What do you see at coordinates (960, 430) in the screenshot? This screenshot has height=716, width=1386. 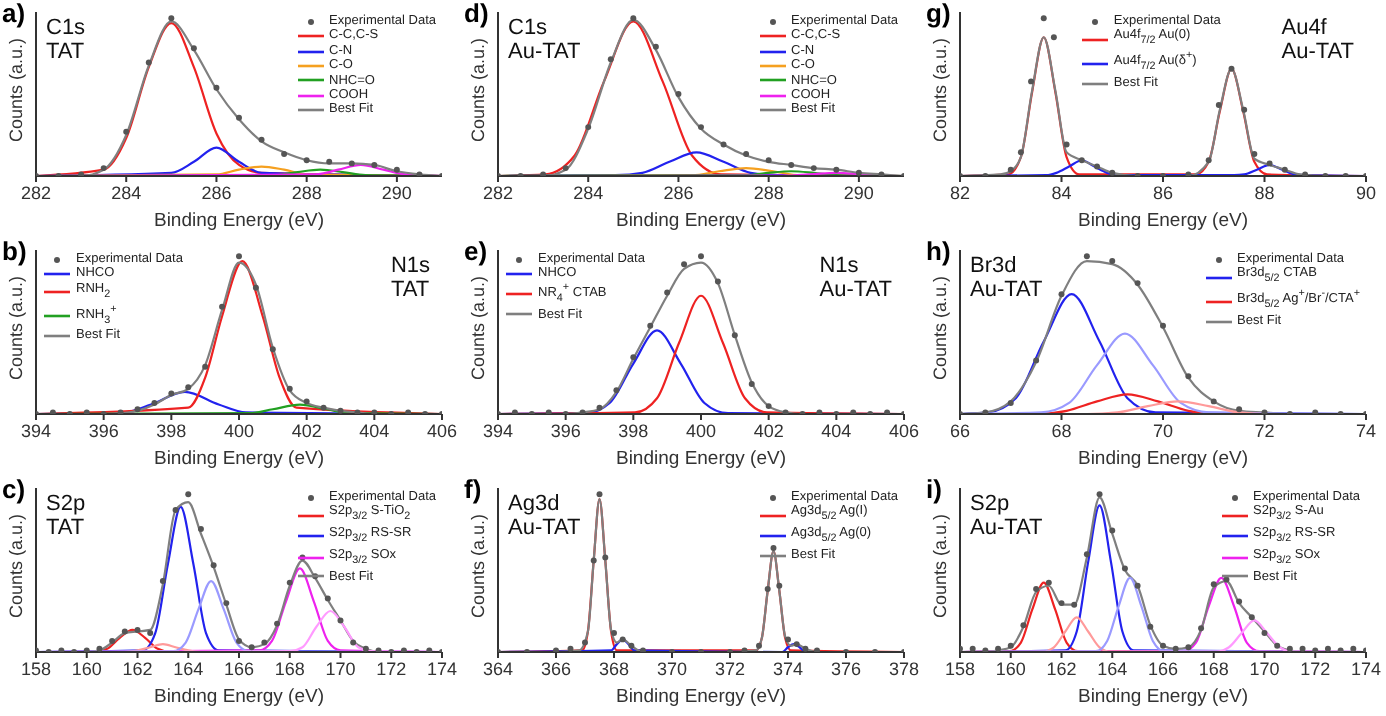 I see `x-tick-label: 66` at bounding box center [960, 430].